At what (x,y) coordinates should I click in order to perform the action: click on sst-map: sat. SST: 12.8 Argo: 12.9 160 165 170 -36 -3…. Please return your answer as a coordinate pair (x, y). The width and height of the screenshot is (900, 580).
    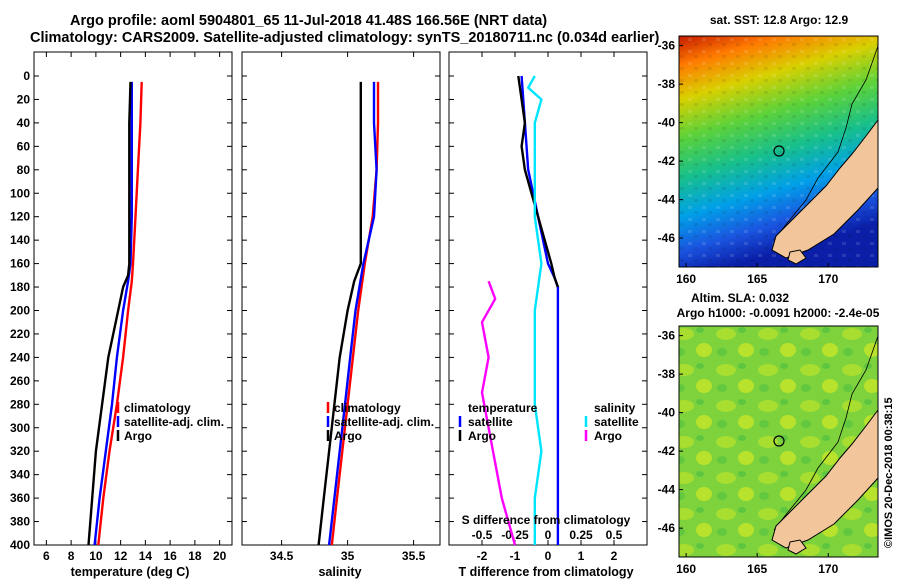
    Looking at the image, I should click on (768, 149).